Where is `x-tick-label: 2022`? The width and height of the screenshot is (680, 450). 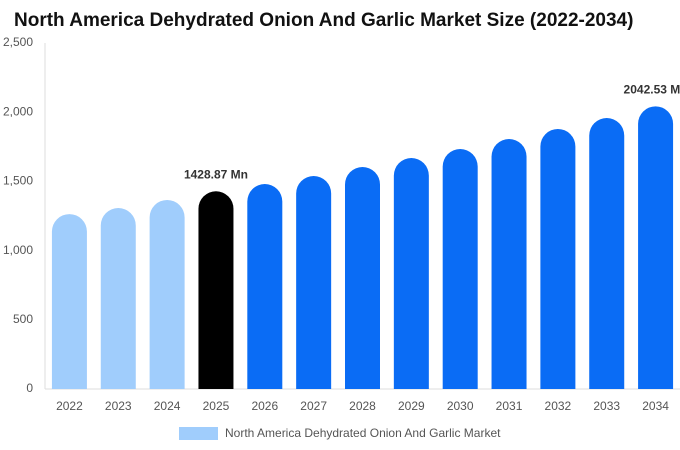 x-tick-label: 2022 is located at coordinates (69, 406).